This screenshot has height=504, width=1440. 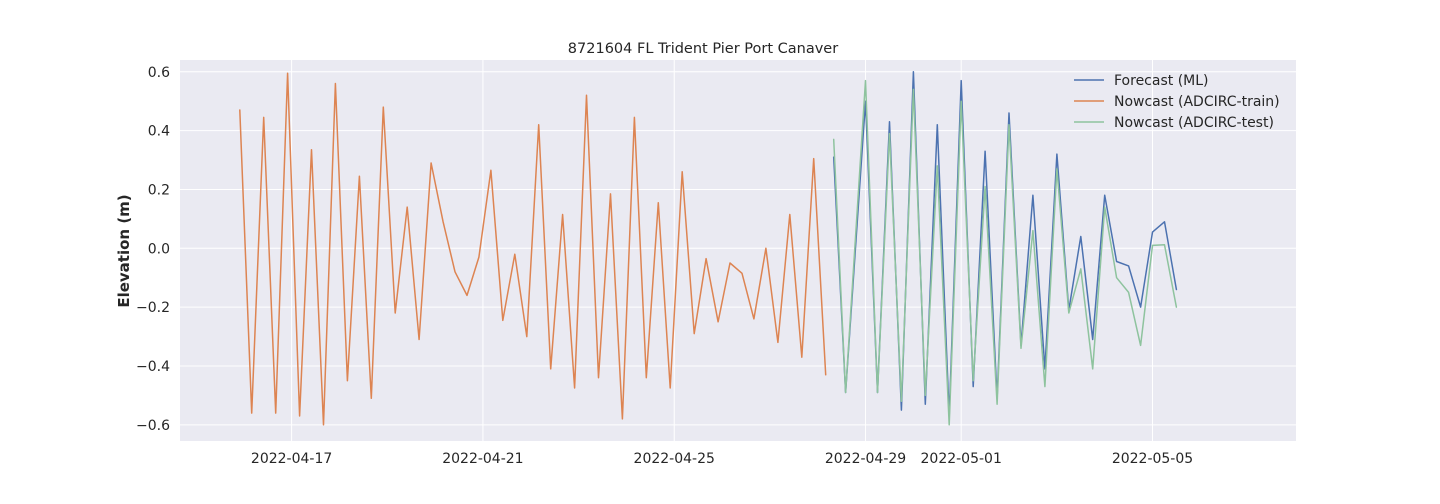 What do you see at coordinates (865, 459) in the screenshot?
I see `x-tick-label: 2022-04-29` at bounding box center [865, 459].